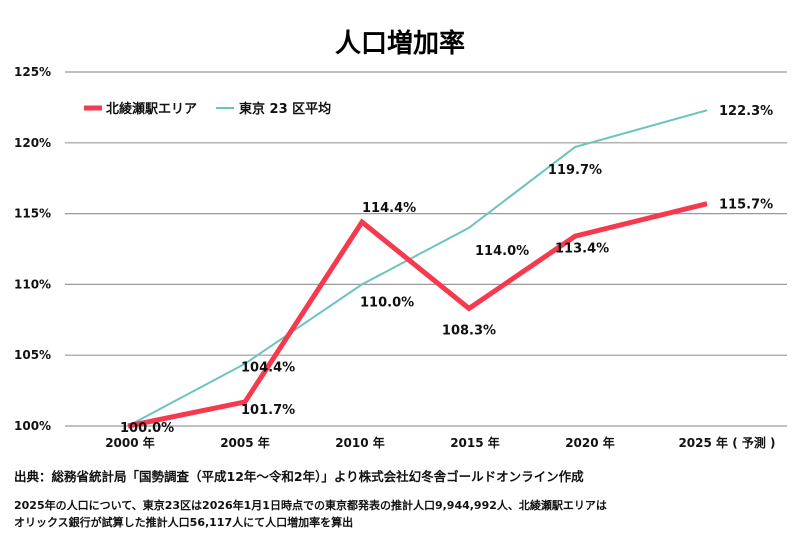  I want to click on data-label-kitaayase: 100.0%, so click(147, 428).